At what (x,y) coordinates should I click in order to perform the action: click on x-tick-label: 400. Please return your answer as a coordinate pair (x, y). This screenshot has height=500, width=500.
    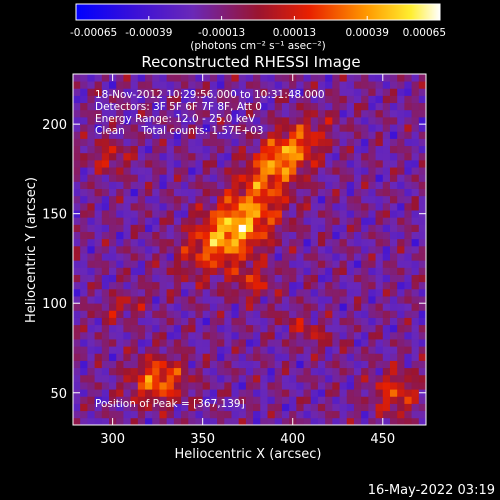
    Looking at the image, I should click on (292, 439).